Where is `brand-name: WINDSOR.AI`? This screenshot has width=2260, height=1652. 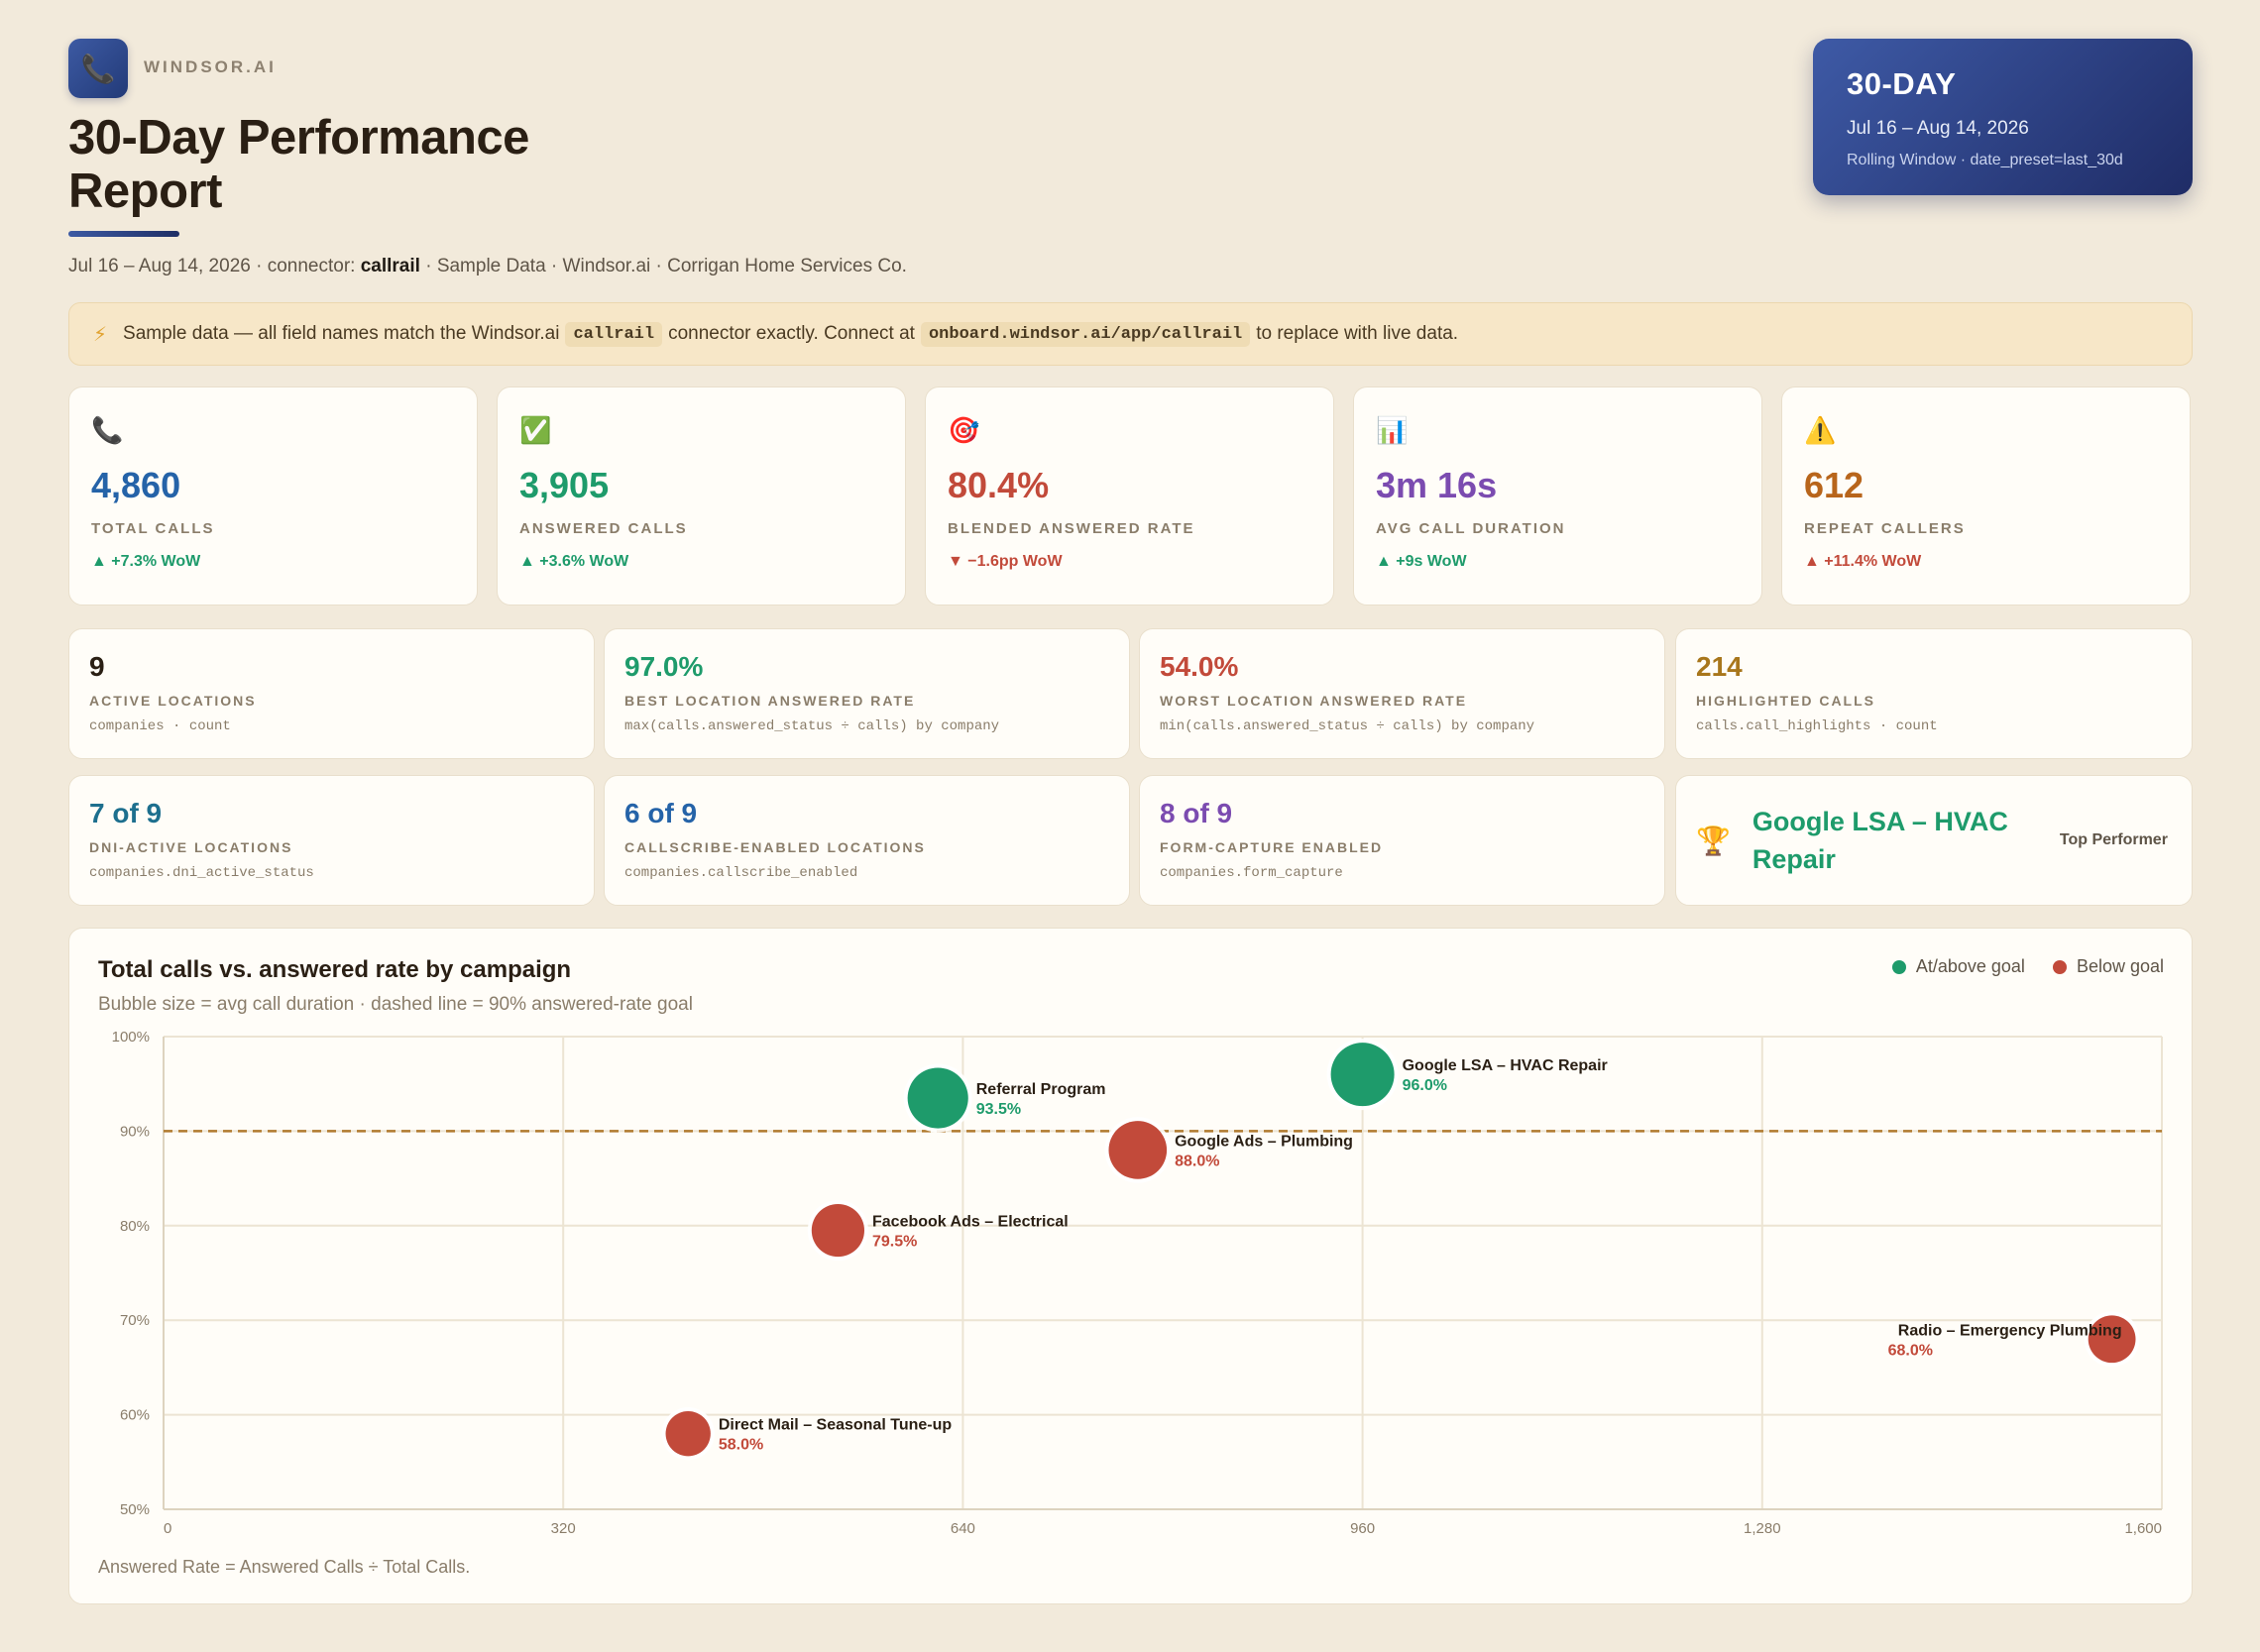
brand-name: WINDSOR.AI is located at coordinates (210, 66).